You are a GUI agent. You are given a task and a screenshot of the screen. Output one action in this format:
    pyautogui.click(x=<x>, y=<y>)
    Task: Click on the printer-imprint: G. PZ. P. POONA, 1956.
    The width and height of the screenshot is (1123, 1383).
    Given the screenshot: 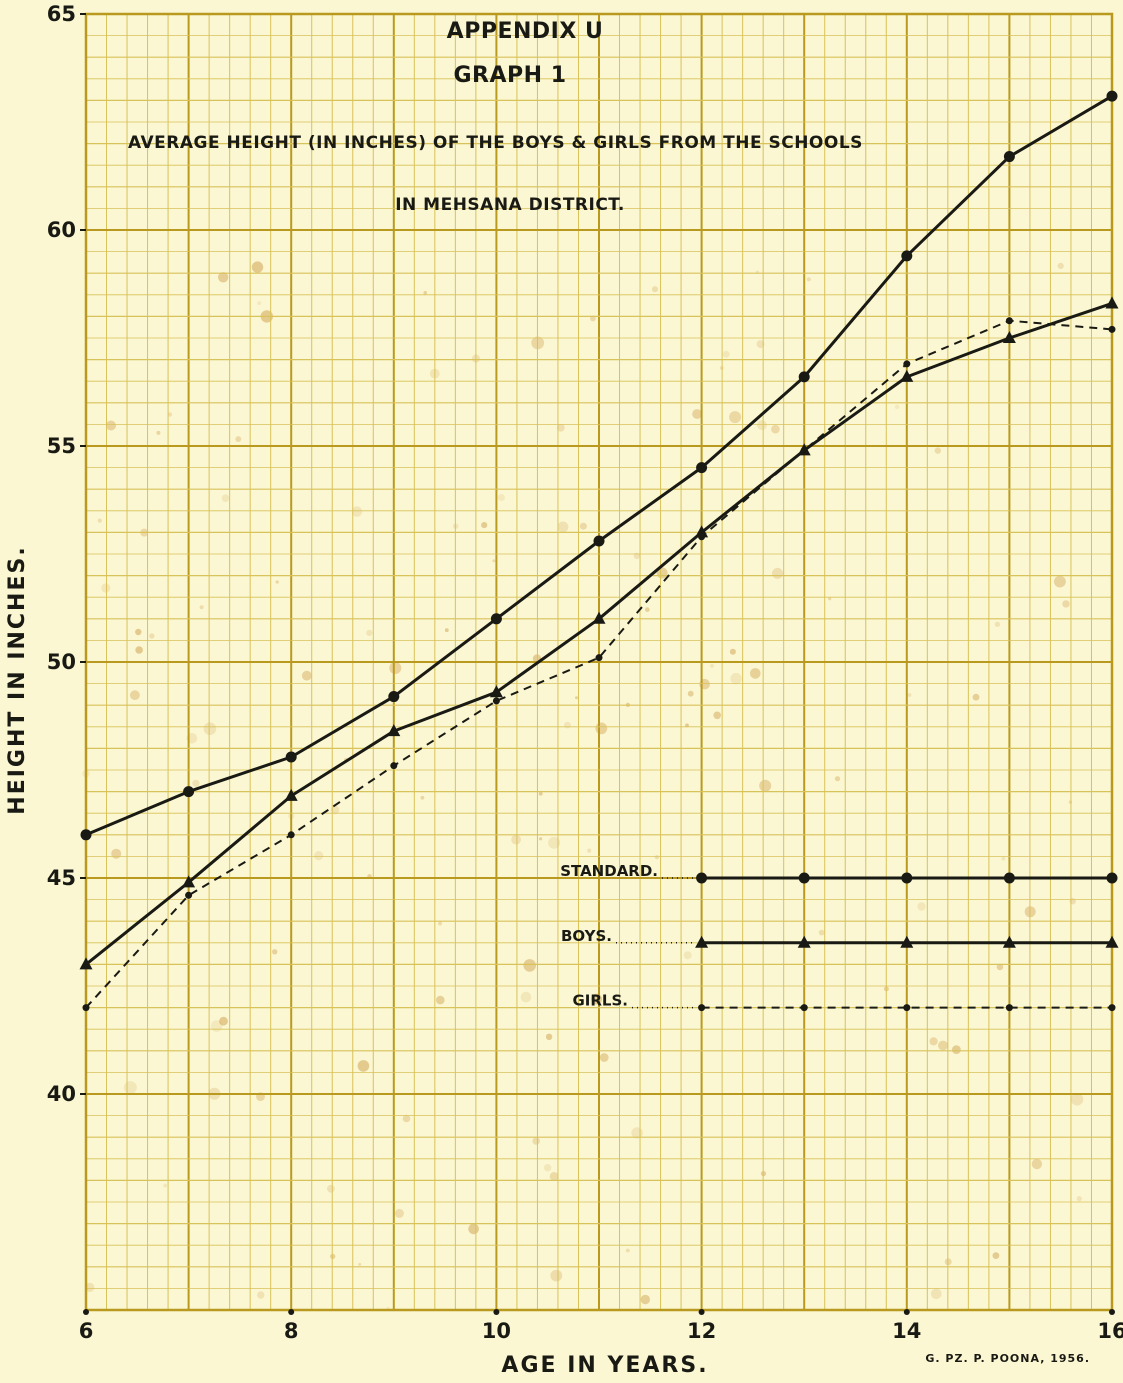 What is the action you would take?
    pyautogui.click(x=1007, y=1358)
    